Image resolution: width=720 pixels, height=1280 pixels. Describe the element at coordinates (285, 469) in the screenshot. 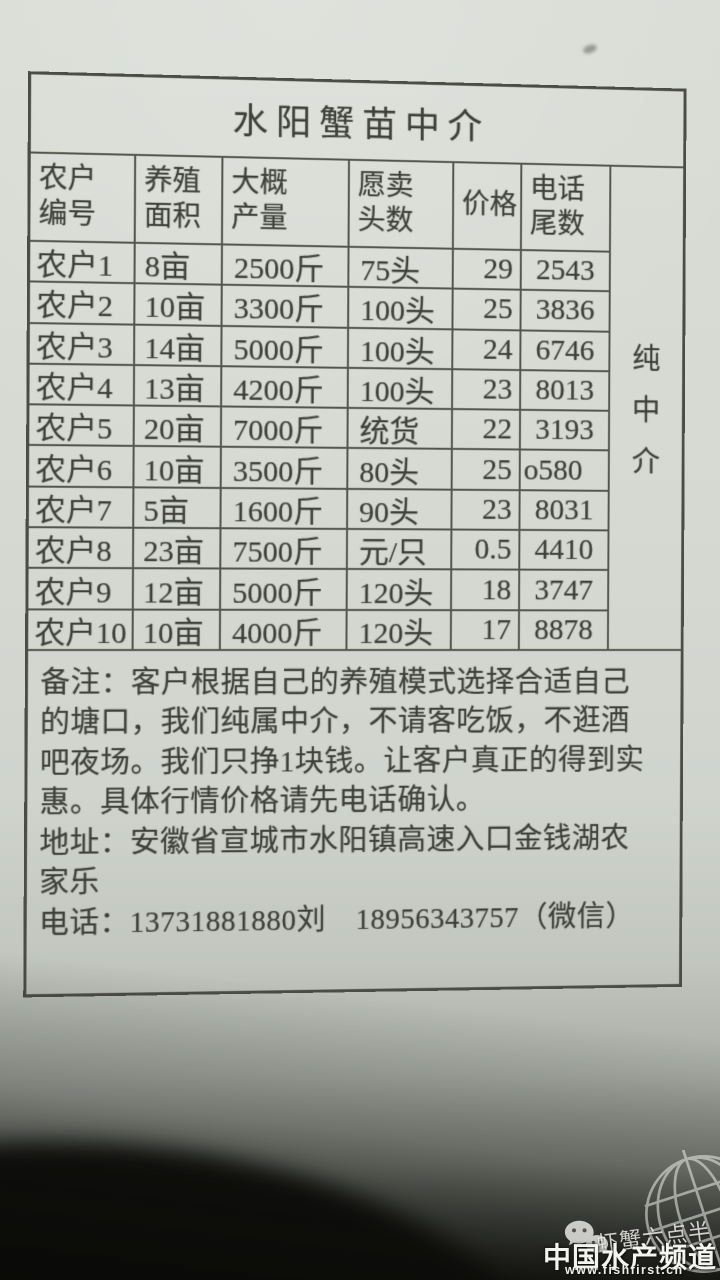

I see `table-cell-yield: 3500斤` at that location.